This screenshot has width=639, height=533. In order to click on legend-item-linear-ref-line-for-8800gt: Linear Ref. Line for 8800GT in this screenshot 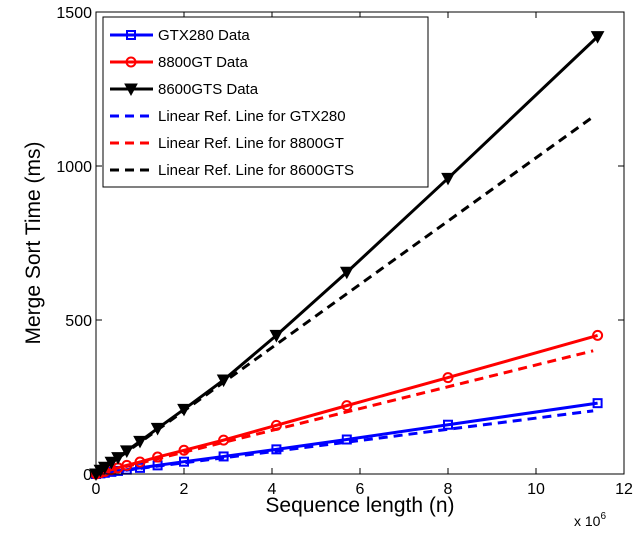, I will do `click(227, 143)`.